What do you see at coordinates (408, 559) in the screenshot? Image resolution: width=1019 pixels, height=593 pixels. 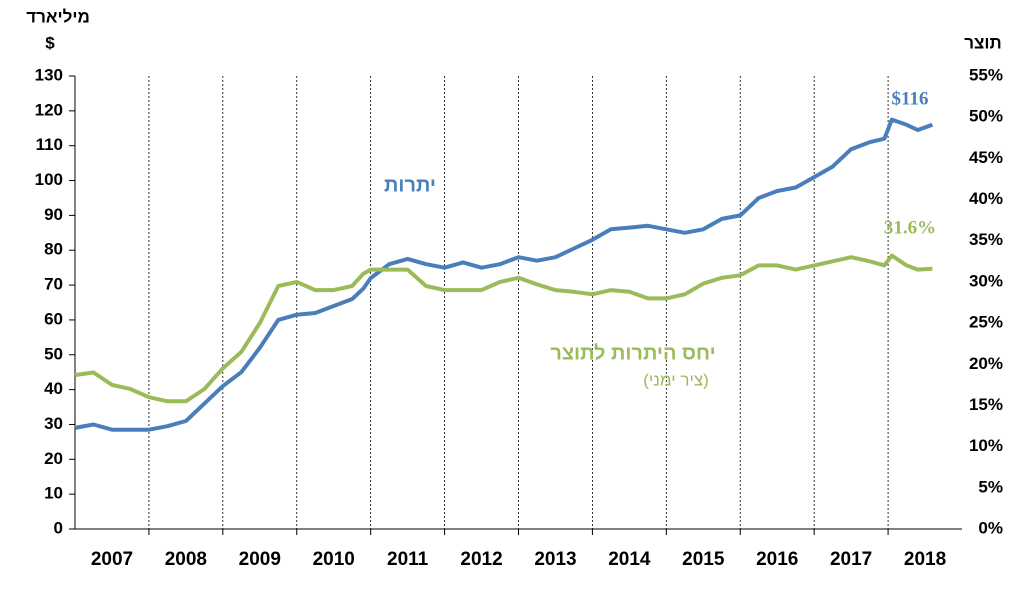 I see `x-tick-label: 2011` at bounding box center [408, 559].